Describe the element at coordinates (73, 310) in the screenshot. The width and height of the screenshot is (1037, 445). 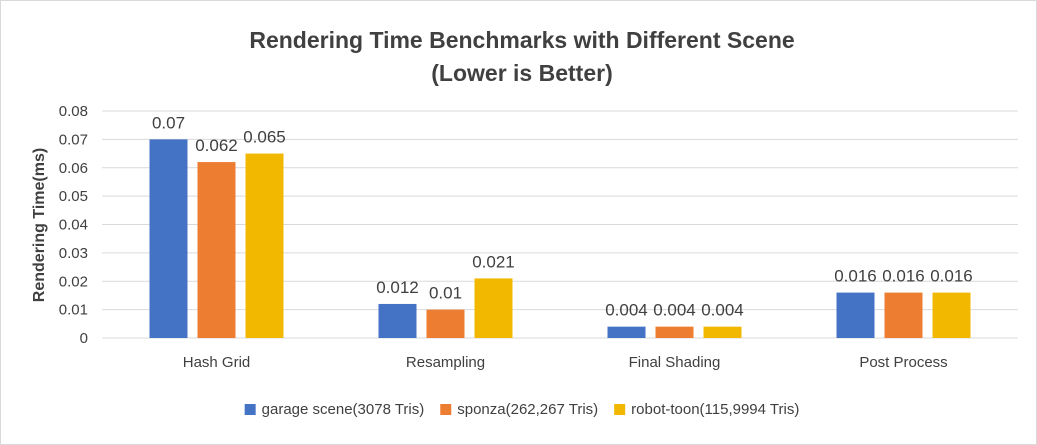
I see `y-tick-label: 0.01` at that location.